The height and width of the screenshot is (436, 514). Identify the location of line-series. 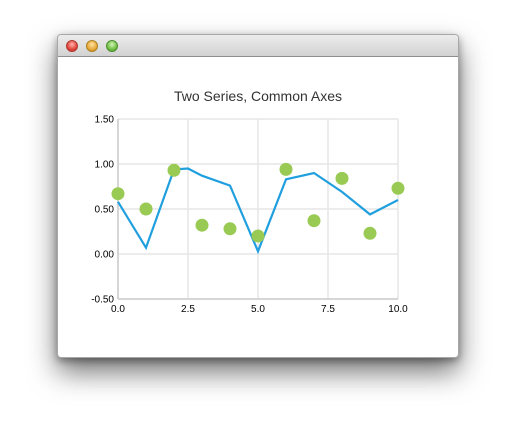
(258, 211).